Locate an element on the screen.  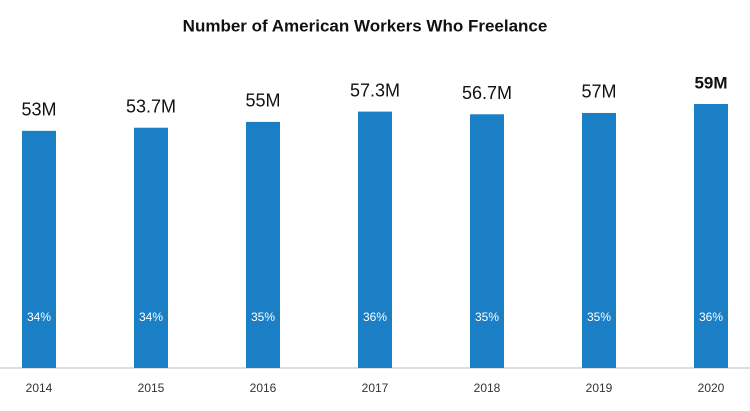
value-label: 53.7M is located at coordinates (151, 106).